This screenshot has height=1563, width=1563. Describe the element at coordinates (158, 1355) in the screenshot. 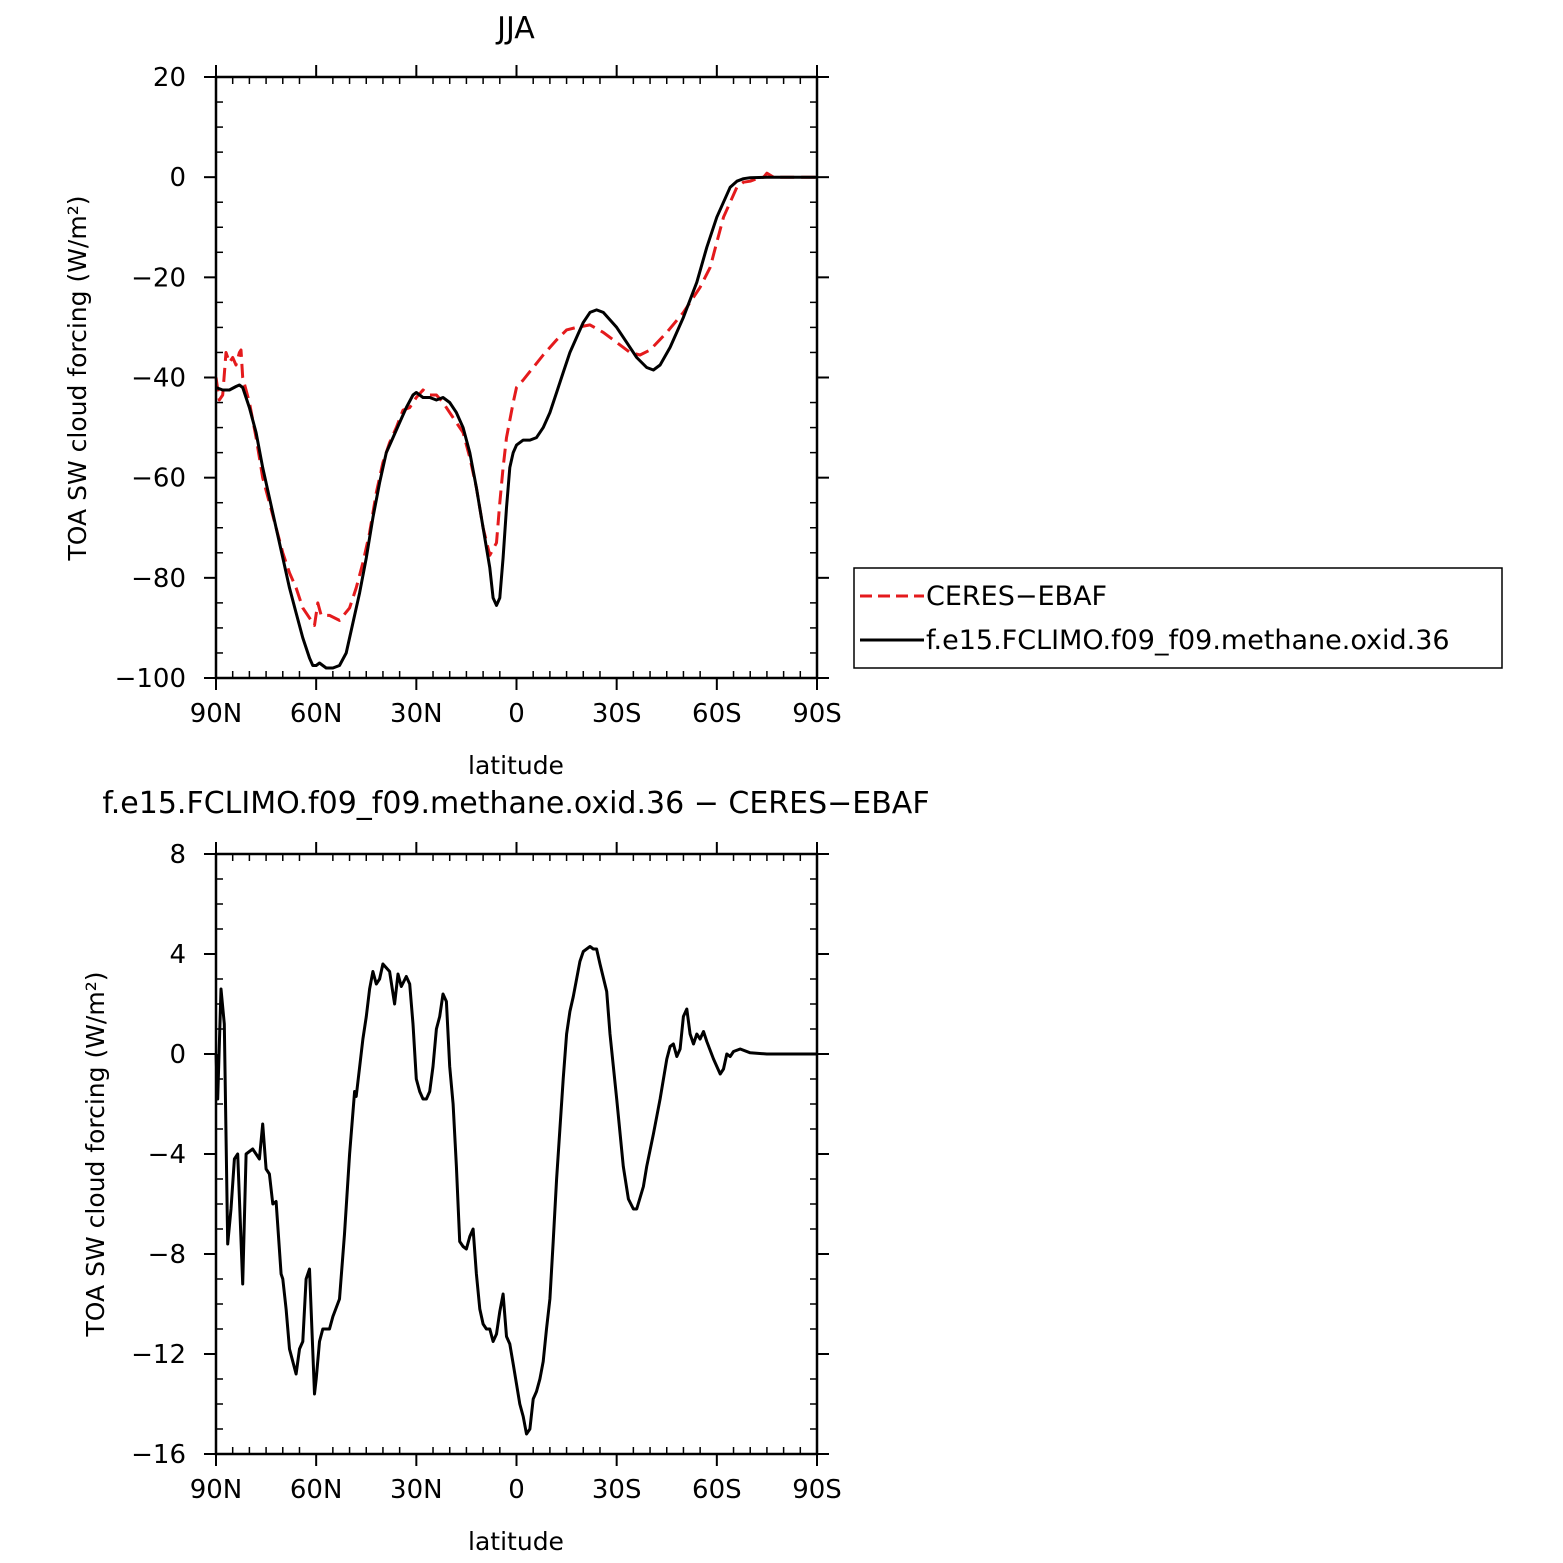

I see `bottom-ytick-label: −12` at that location.